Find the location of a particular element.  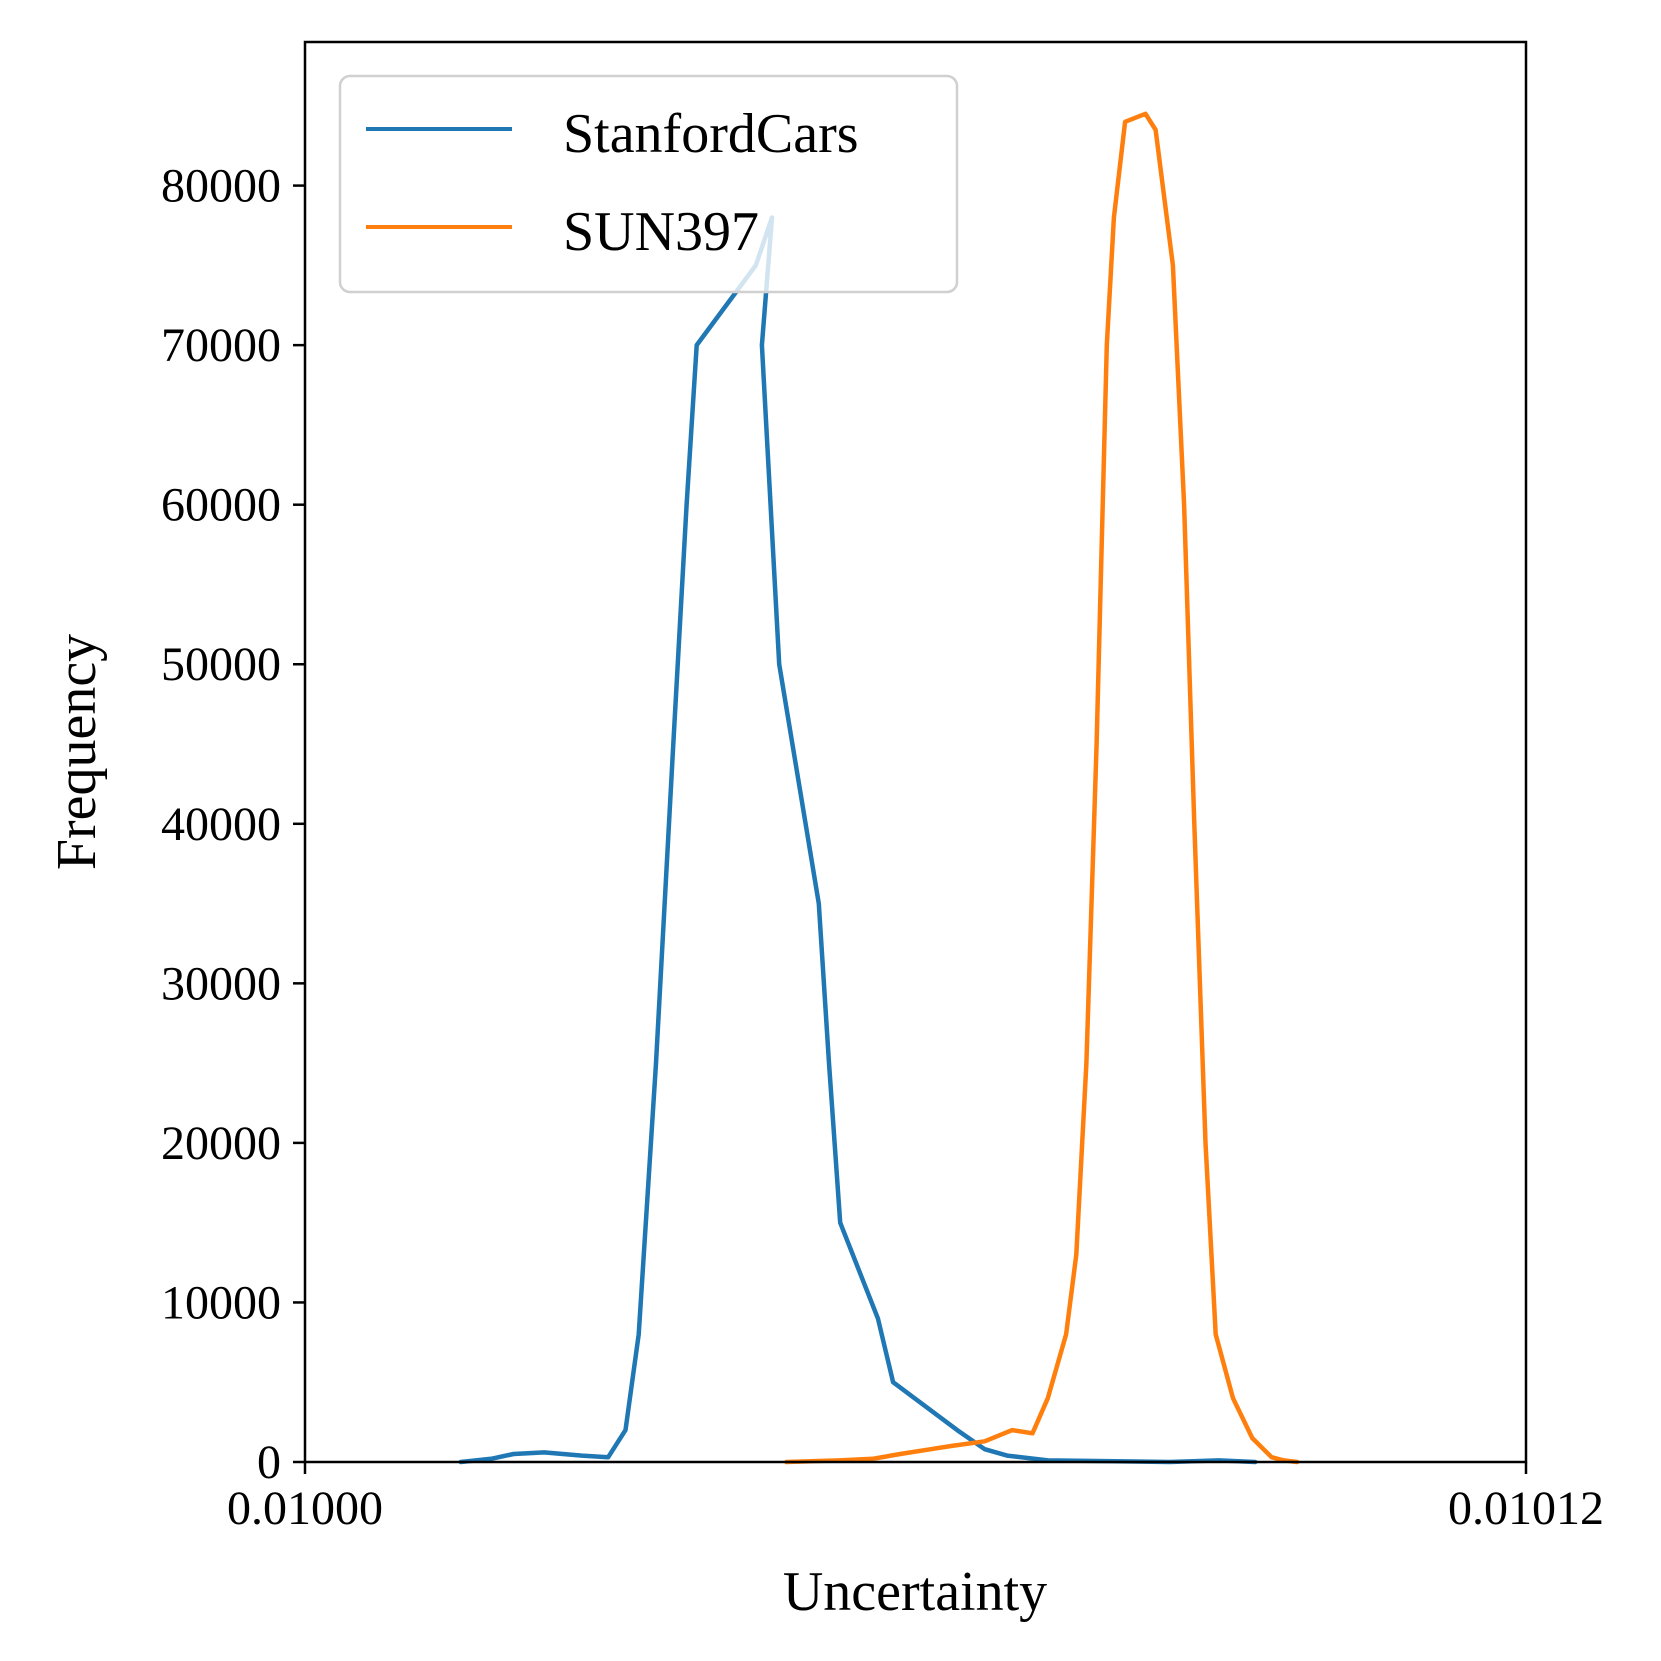

x-axis: 0.01000 0.01012 is located at coordinates (915, 1498).